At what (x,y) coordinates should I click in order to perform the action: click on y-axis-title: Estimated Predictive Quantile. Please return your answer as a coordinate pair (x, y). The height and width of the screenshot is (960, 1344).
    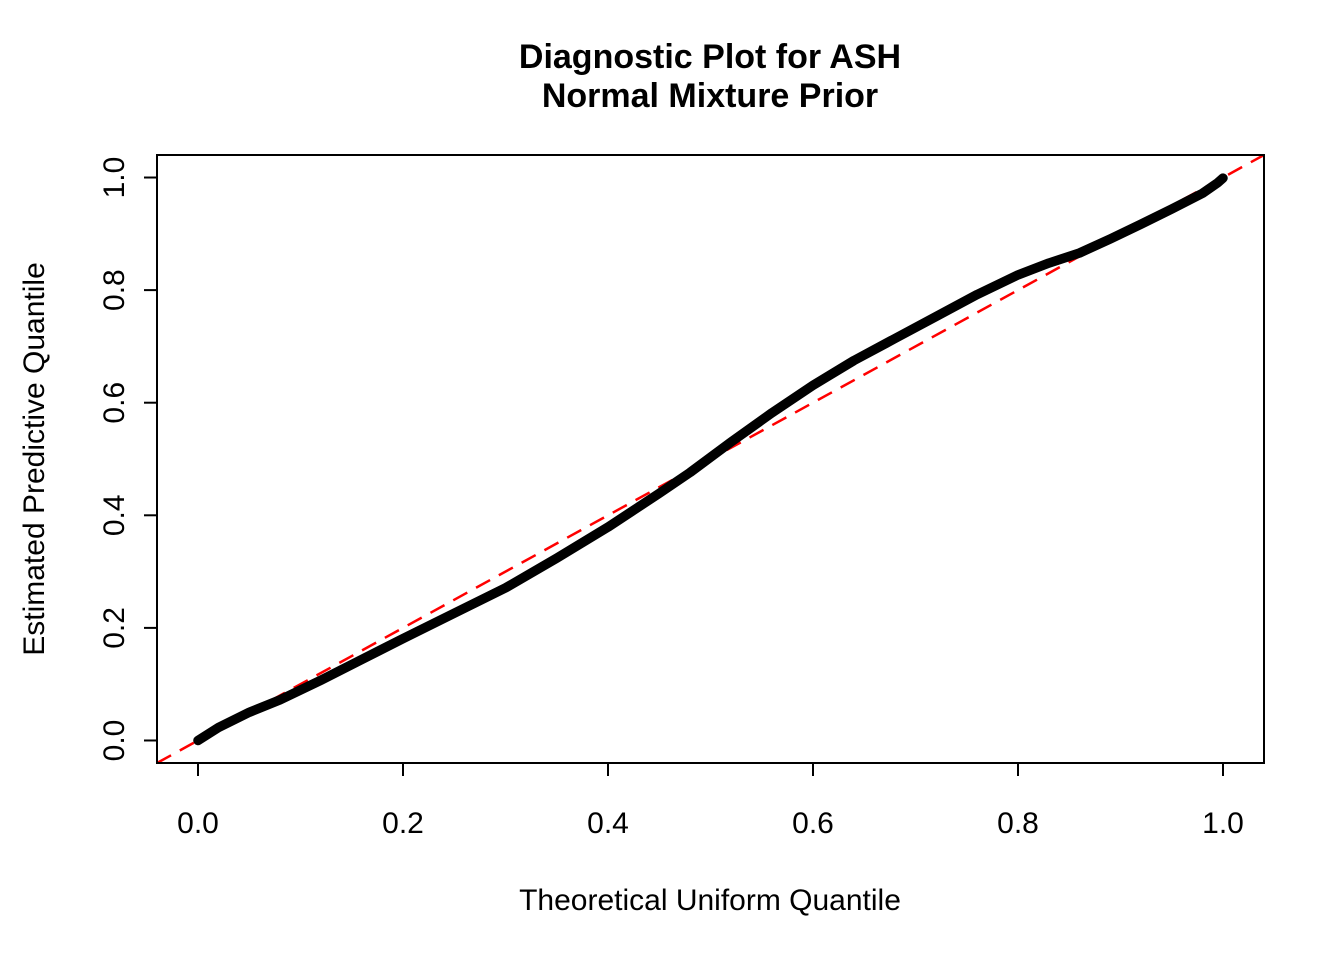
    Looking at the image, I should click on (34, 459).